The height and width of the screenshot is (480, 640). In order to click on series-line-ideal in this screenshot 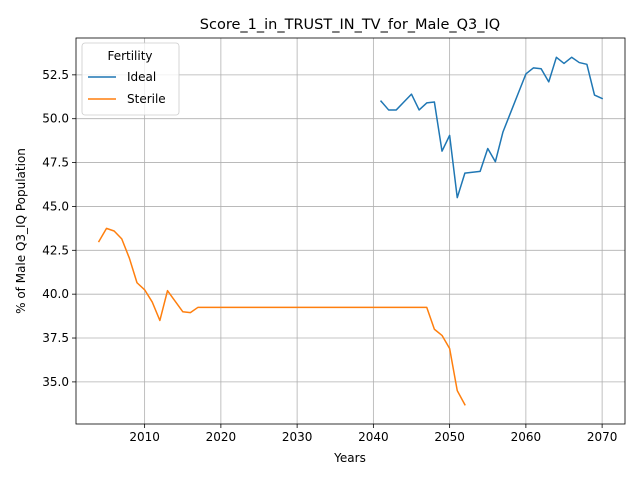, I will do `click(491, 127)`.